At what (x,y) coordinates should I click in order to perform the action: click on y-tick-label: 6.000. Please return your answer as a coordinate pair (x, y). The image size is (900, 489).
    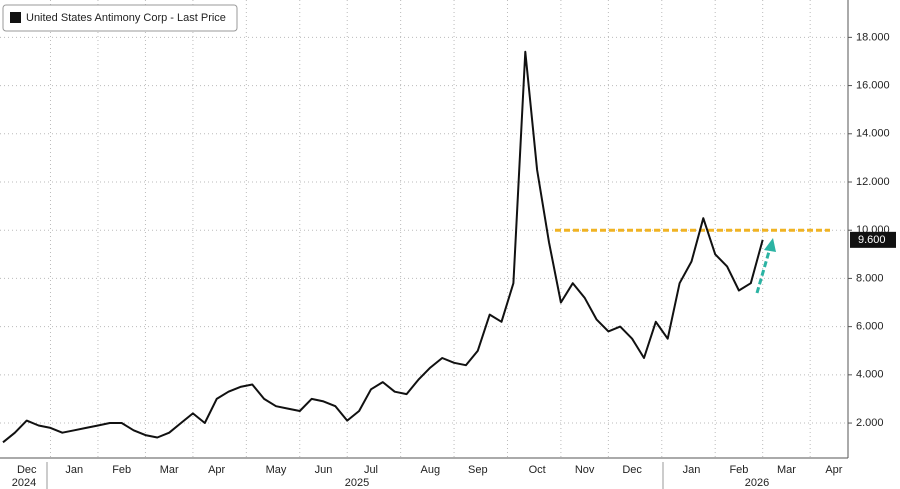
    Looking at the image, I should click on (870, 327).